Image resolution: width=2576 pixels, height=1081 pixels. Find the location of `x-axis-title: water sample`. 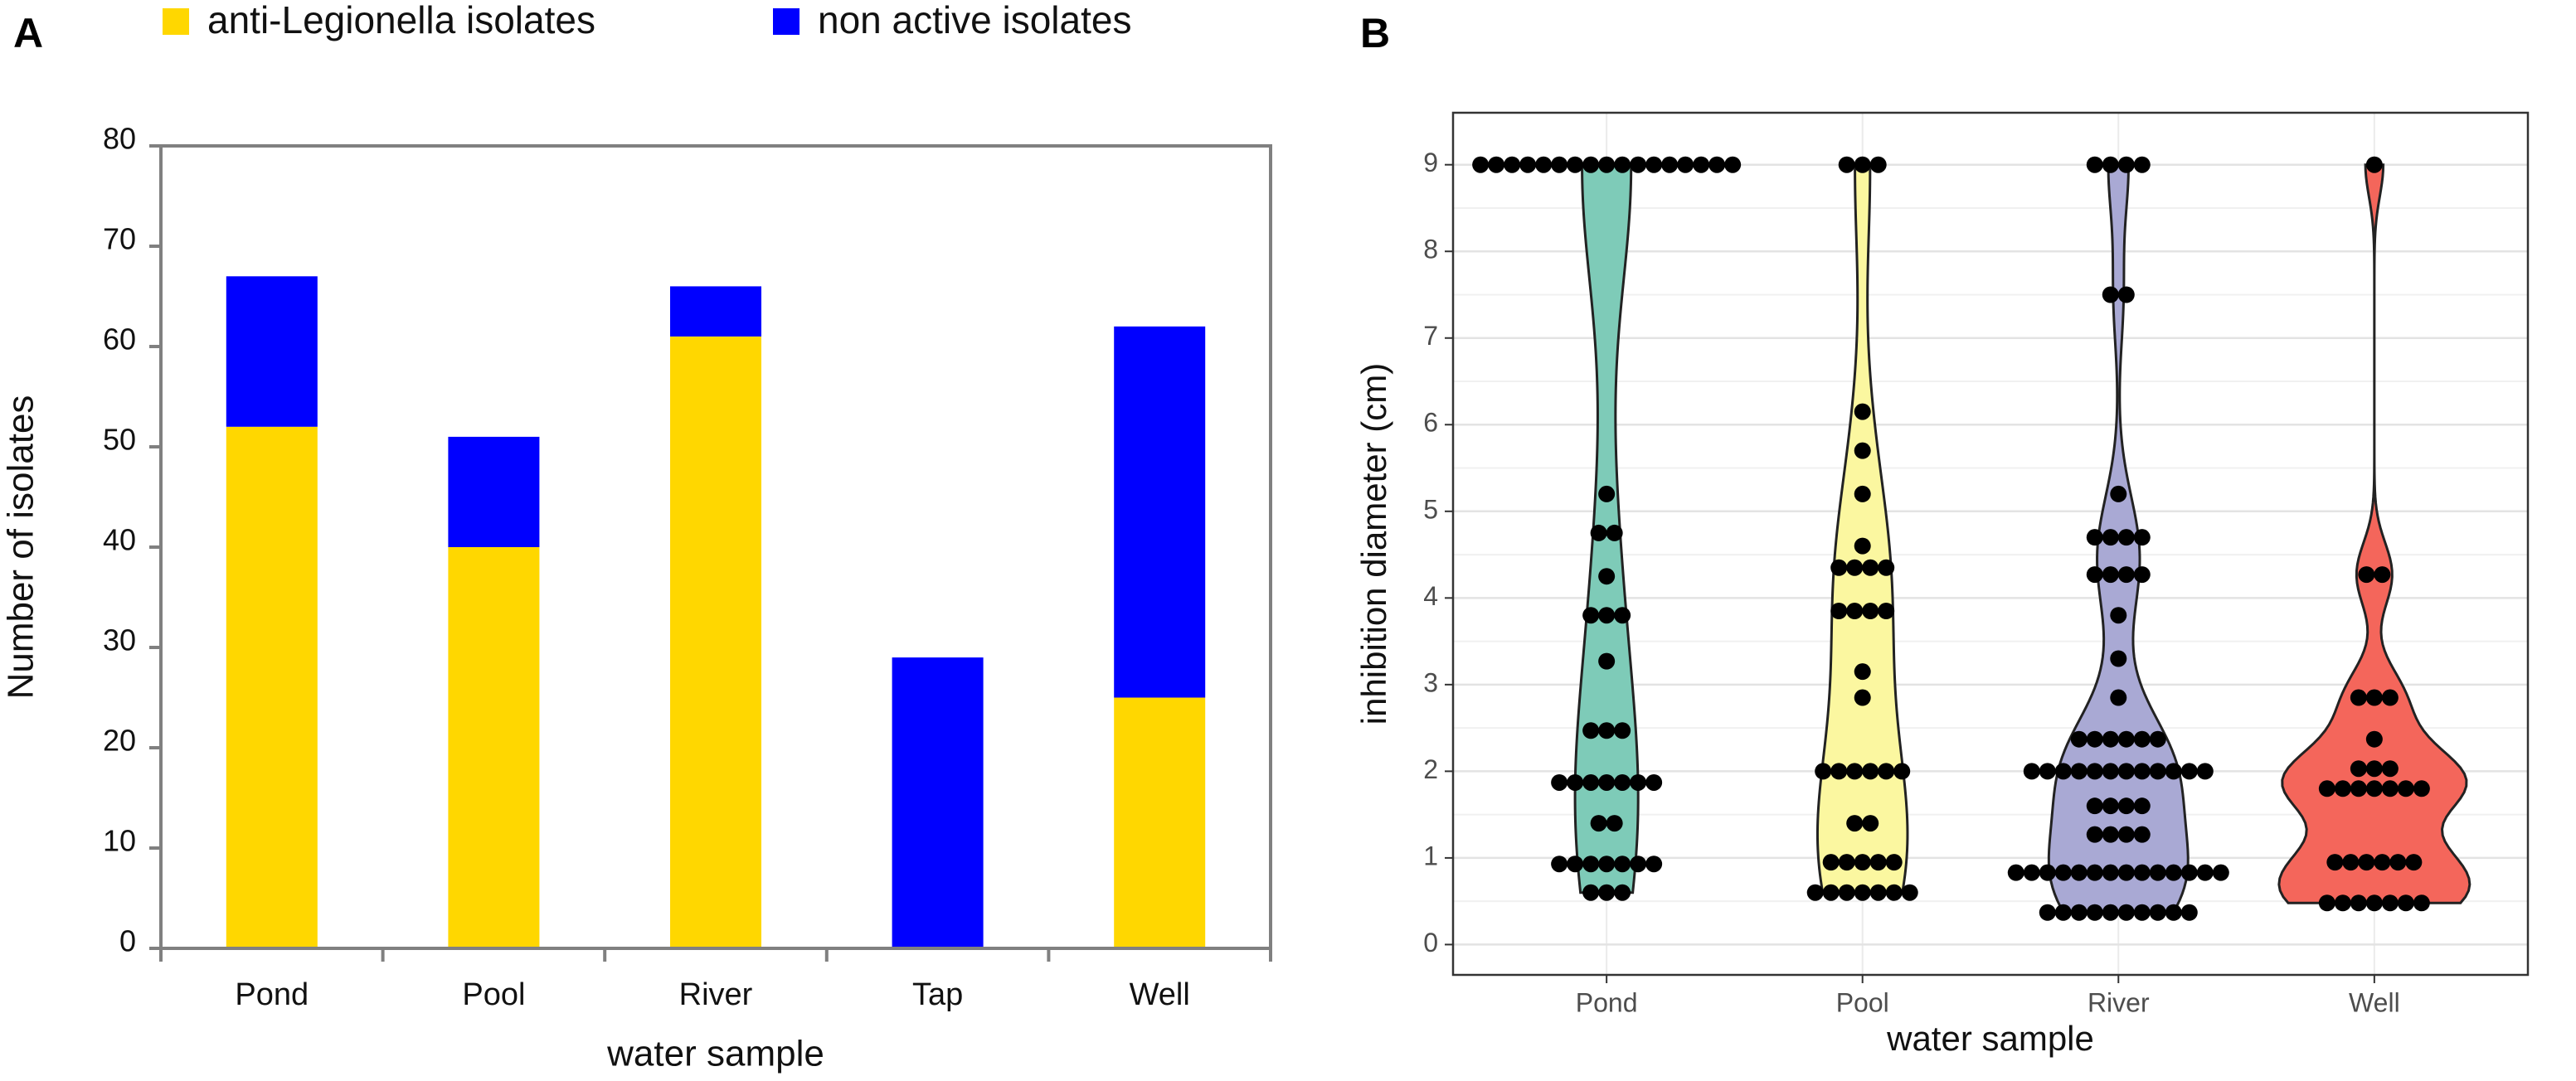

x-axis-title: water sample is located at coordinates (1990, 1039).